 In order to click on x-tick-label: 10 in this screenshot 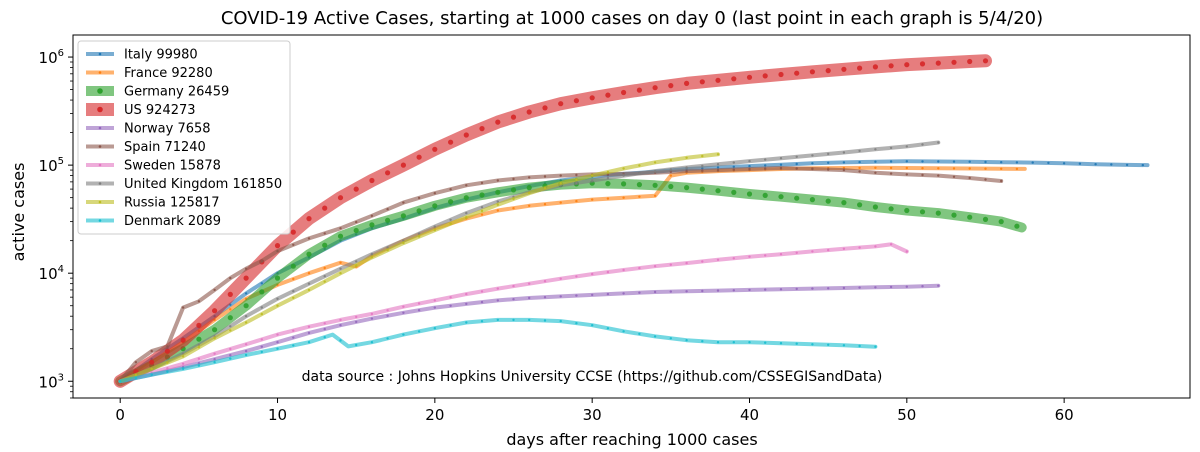, I will do `click(277, 415)`.